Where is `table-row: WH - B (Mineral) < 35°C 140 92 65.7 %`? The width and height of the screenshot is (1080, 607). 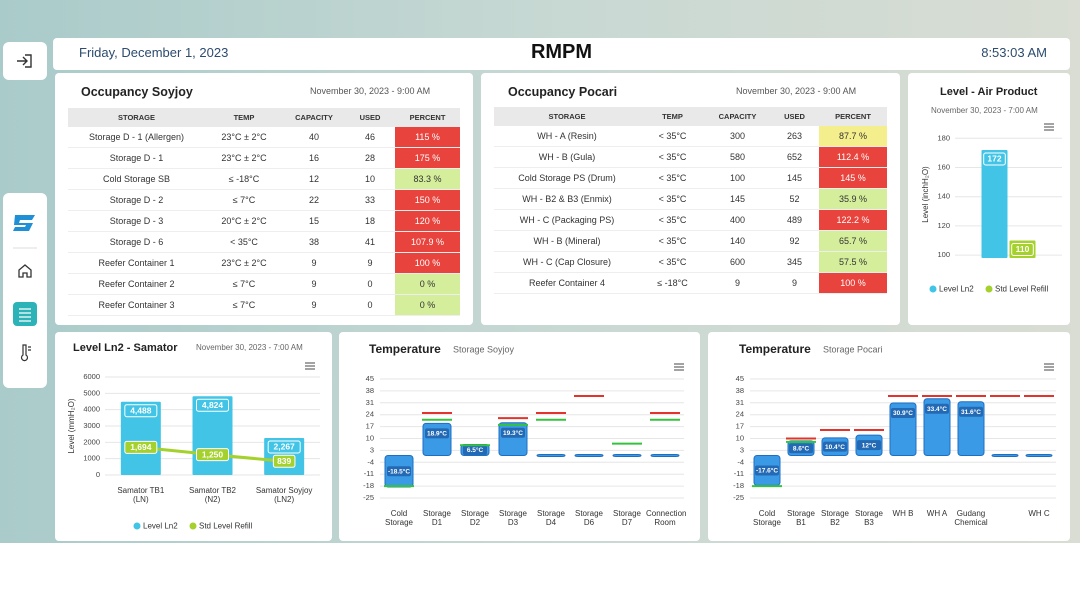 table-row: WH - B (Mineral) < 35°C 140 92 65.7 % is located at coordinates (690, 241).